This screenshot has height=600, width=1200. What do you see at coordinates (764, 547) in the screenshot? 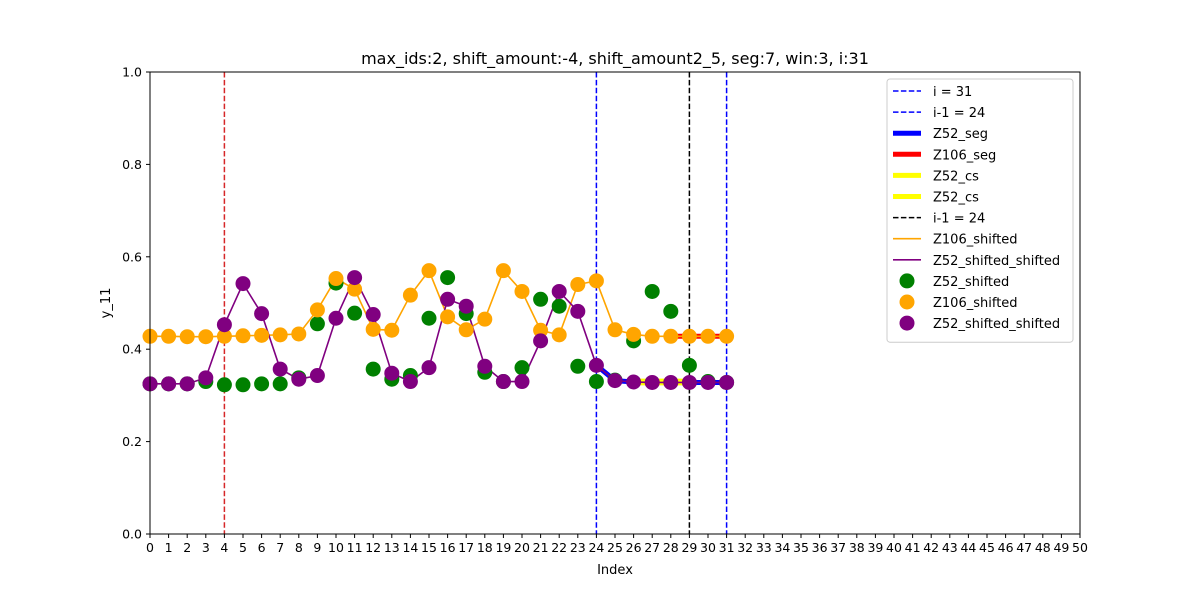
I see `x-tick-label-33: 33` at bounding box center [764, 547].